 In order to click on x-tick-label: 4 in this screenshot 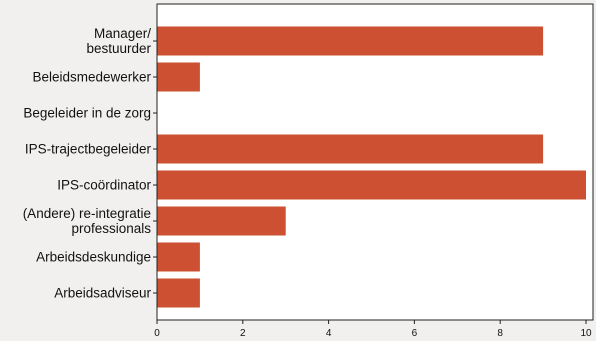, I will do `click(329, 333)`.